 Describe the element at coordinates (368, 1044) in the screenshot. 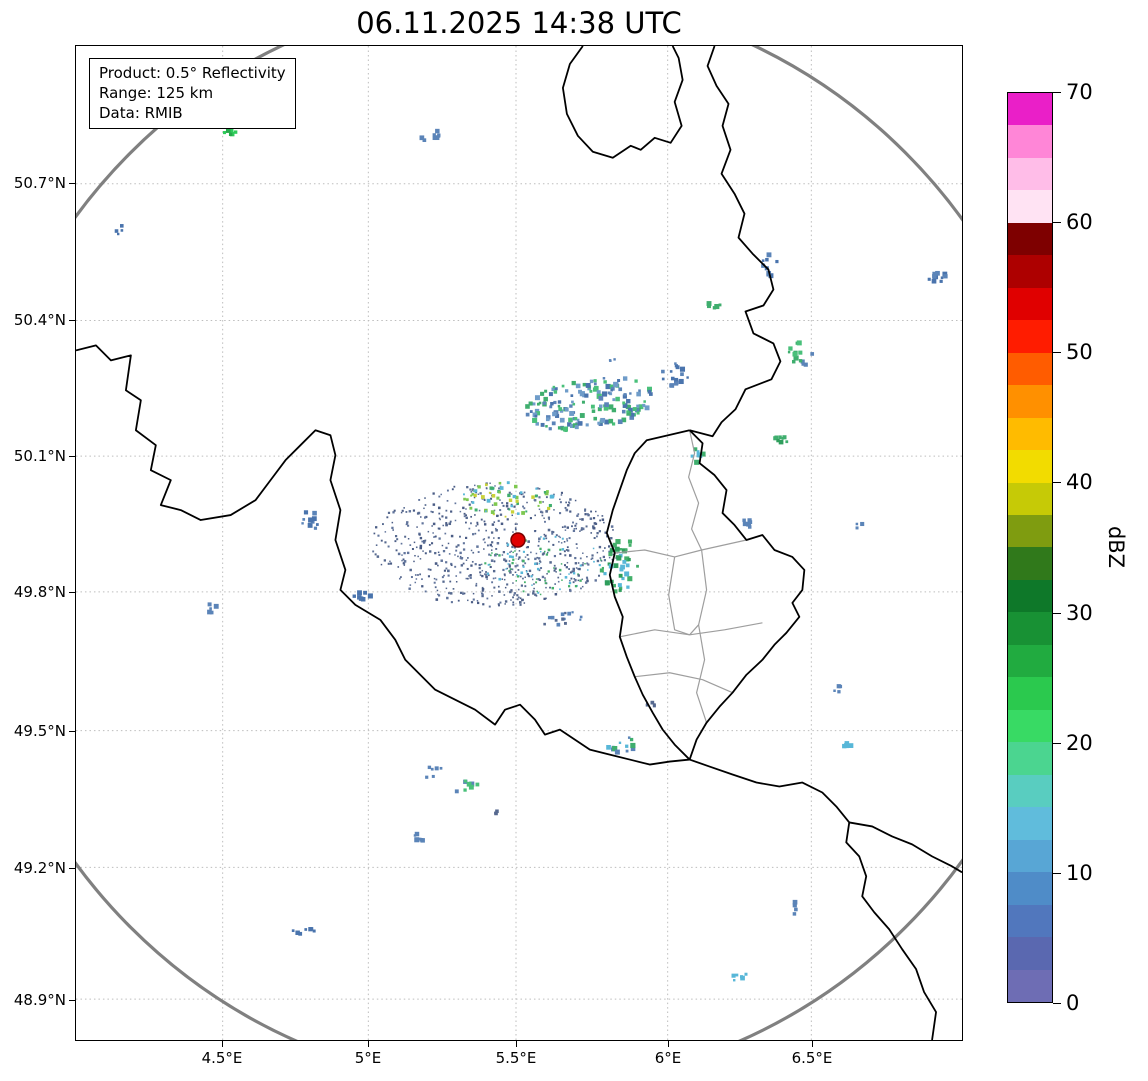

I see `x-tick-mark` at that location.